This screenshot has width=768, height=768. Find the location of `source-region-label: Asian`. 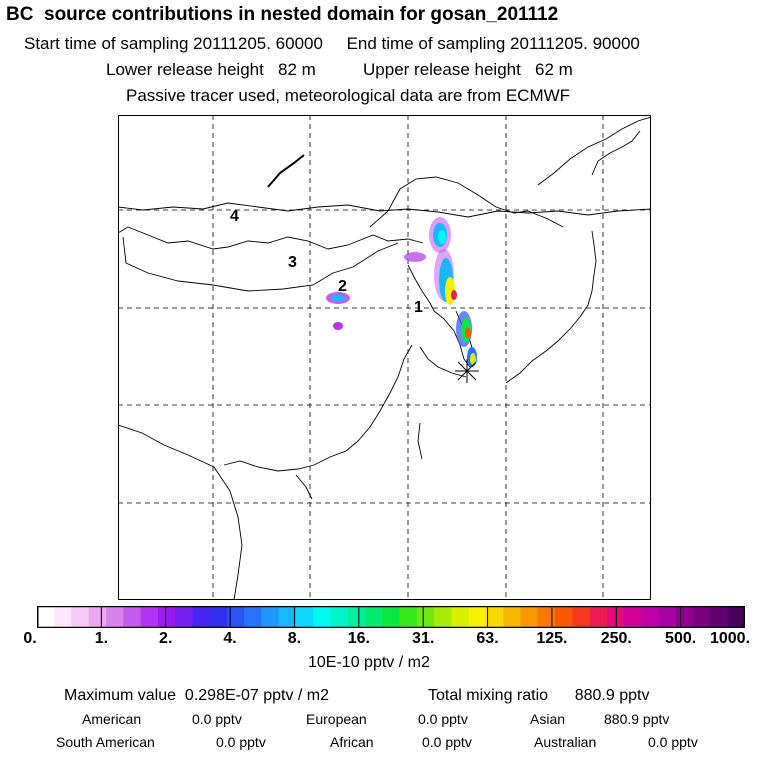

source-region-label: Asian is located at coordinates (548, 719).